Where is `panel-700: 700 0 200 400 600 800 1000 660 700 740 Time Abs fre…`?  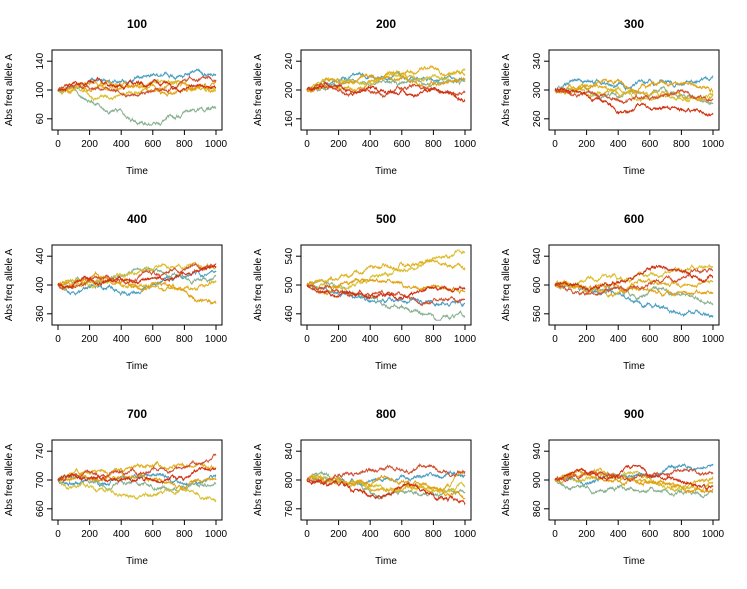
panel-700: 700 0 200 400 600 800 1000 660 700 740 Time Abs fre… is located at coordinates (116, 487).